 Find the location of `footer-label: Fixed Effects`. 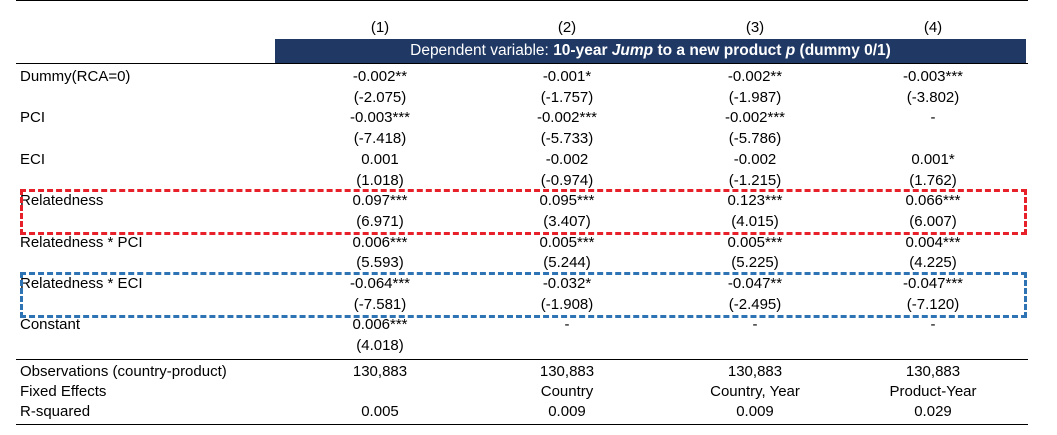

footer-label: Fixed Effects is located at coordinates (63, 391).